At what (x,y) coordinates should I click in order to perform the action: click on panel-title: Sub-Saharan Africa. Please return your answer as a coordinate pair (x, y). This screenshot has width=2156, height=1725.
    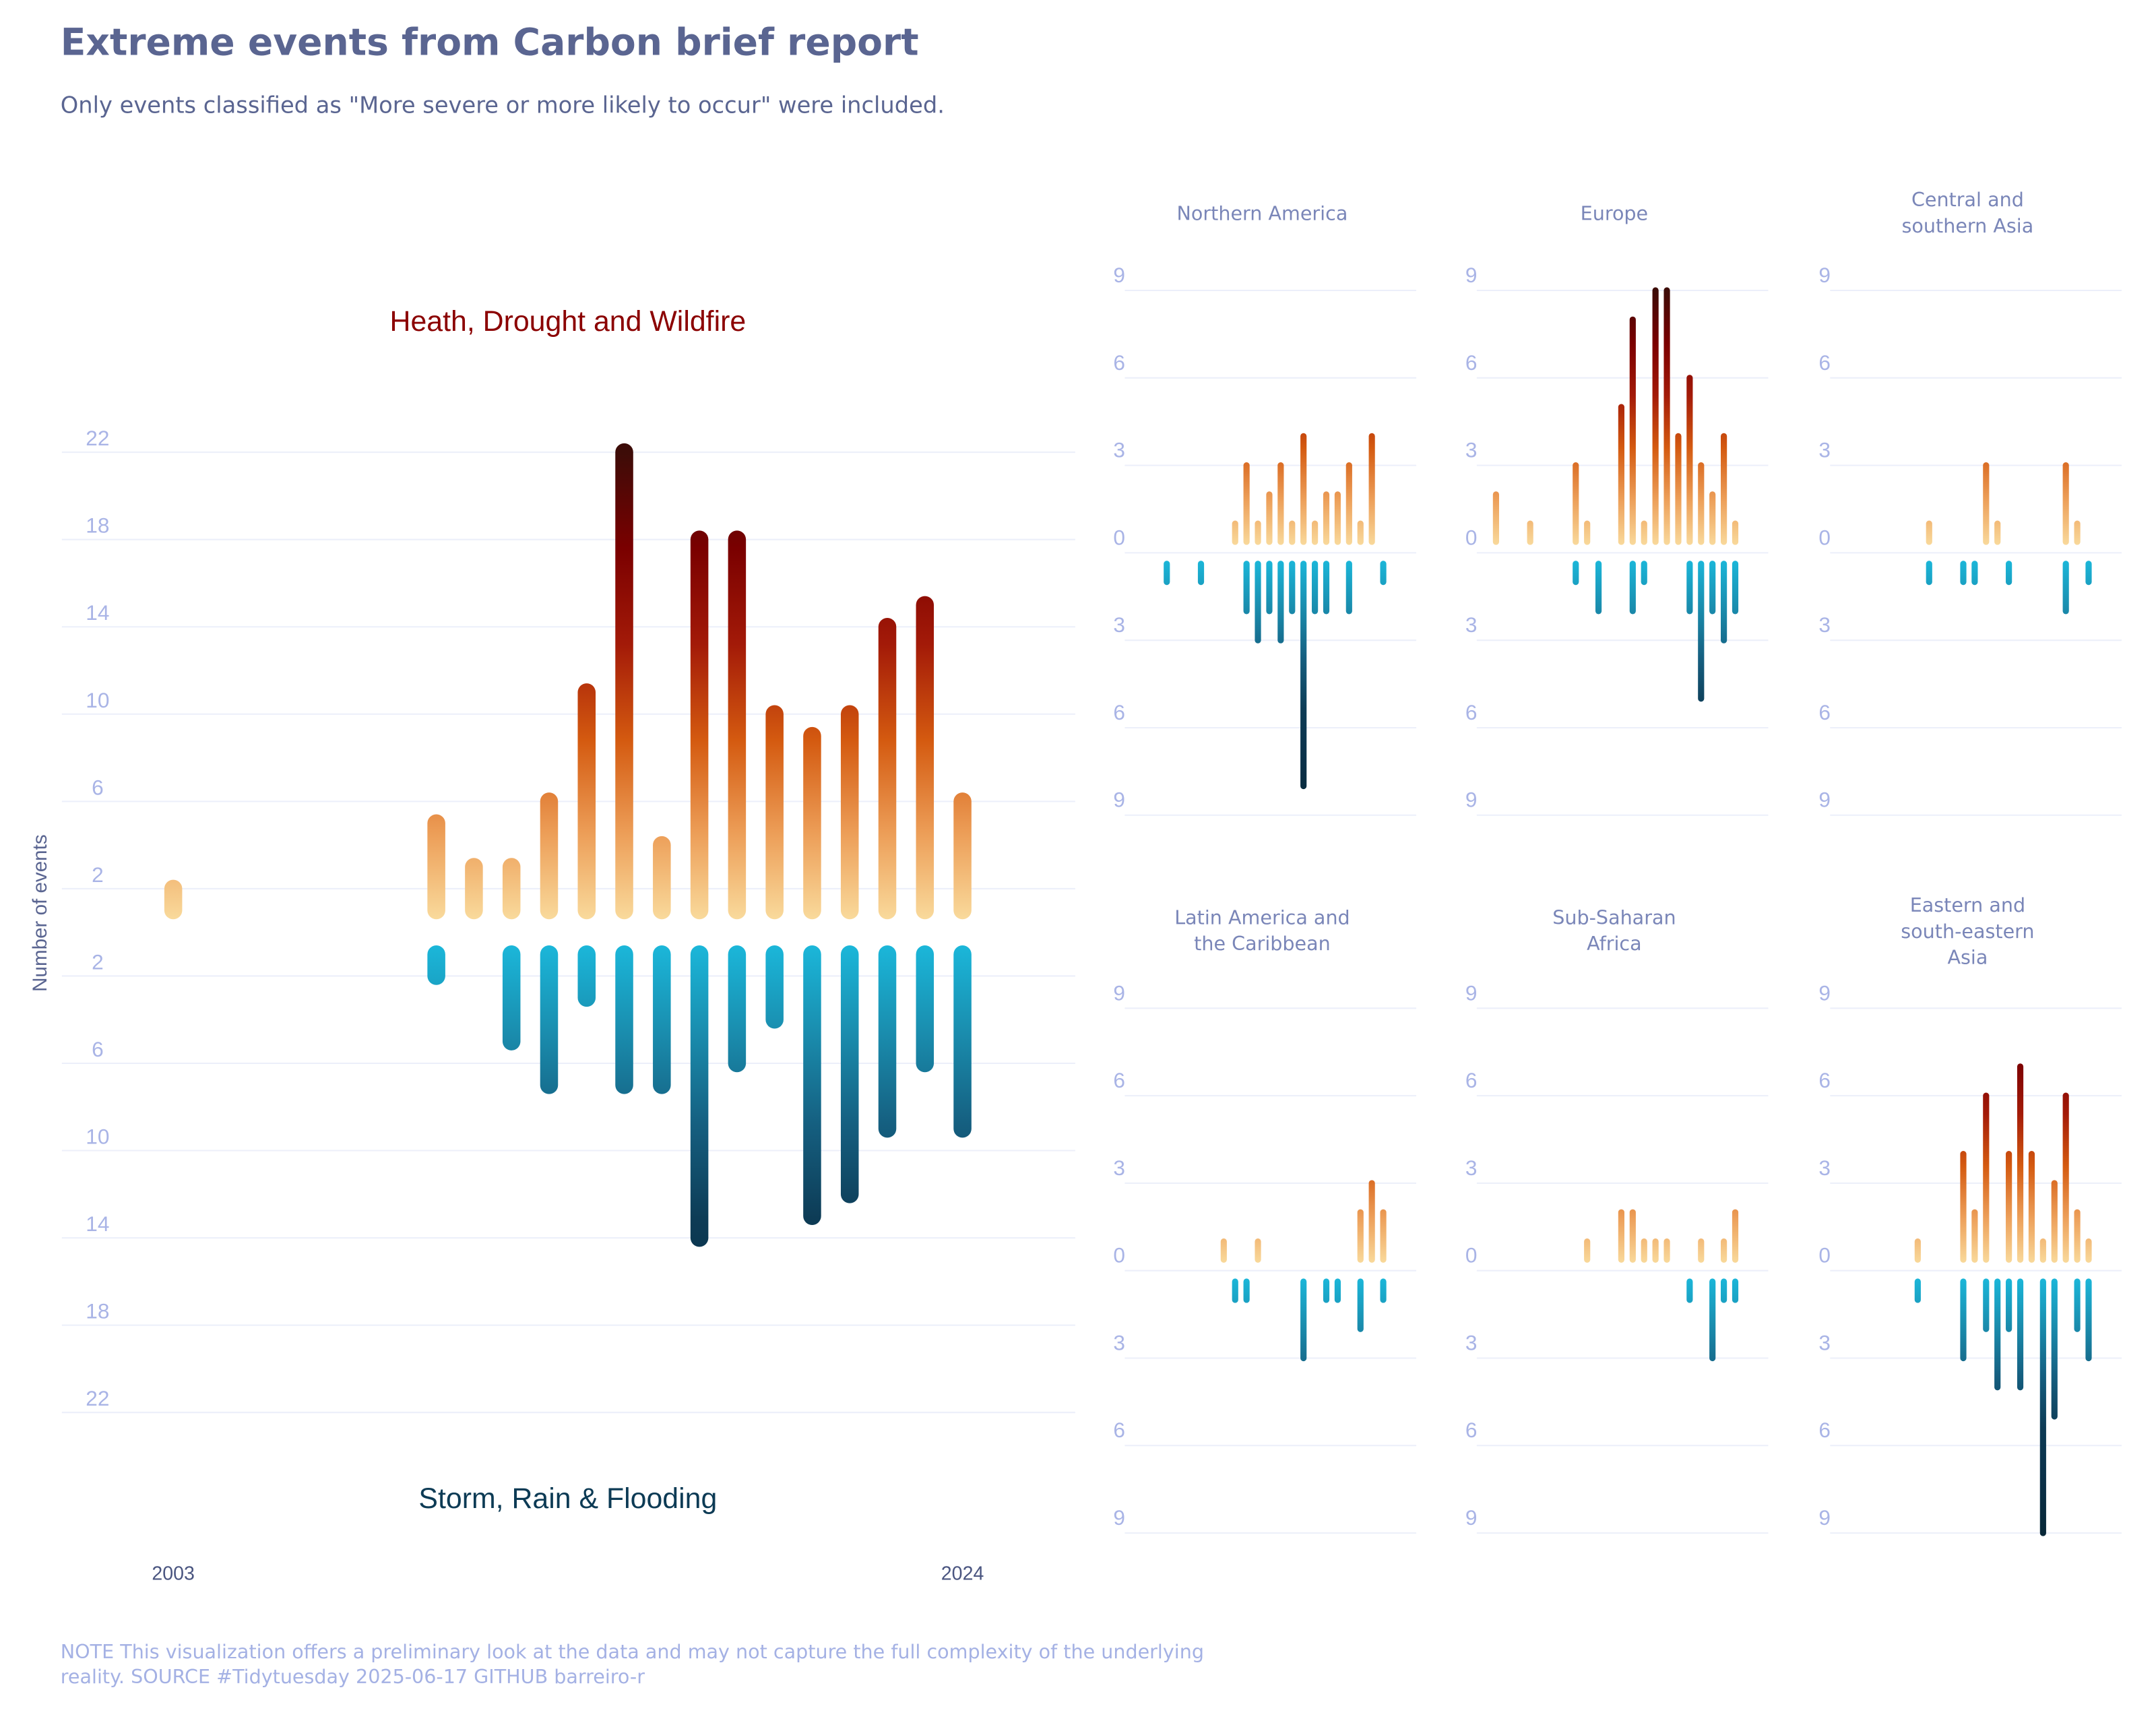
    Looking at the image, I should click on (1614, 932).